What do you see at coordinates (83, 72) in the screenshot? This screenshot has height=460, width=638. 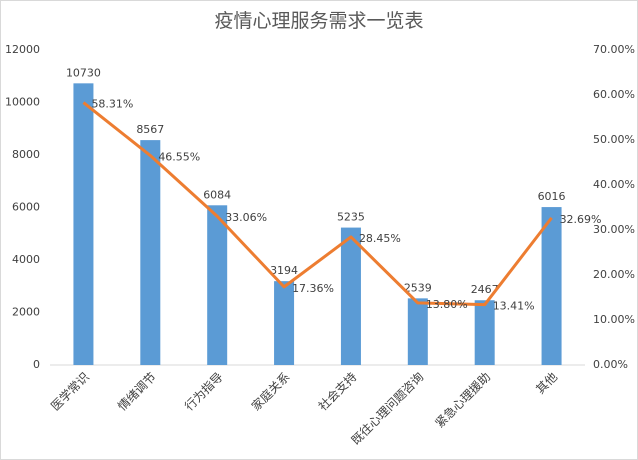 I see `bar-value-label: 10730` at bounding box center [83, 72].